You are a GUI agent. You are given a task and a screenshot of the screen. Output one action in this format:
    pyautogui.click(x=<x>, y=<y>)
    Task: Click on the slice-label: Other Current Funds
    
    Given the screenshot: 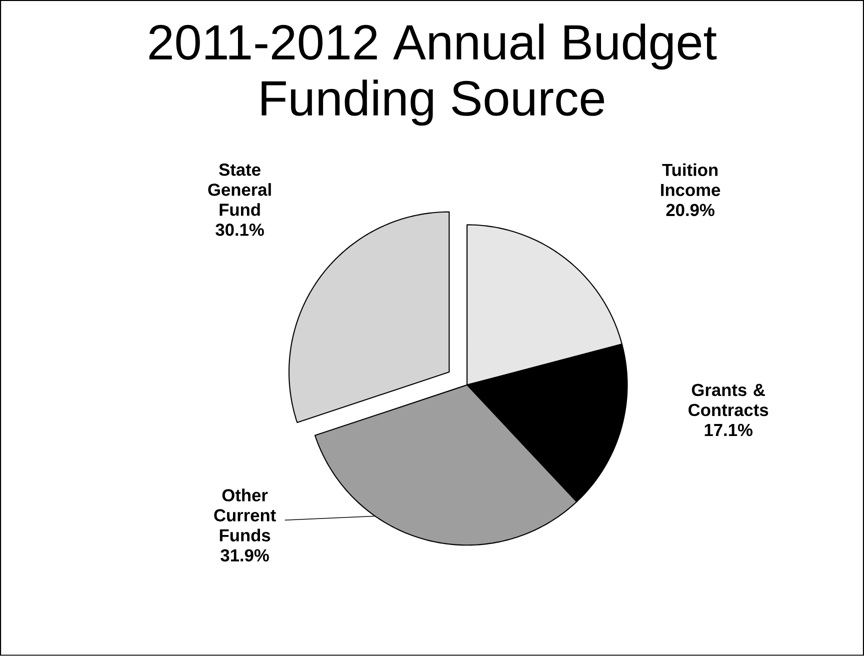 What is the action you would take?
    pyautogui.click(x=245, y=515)
    